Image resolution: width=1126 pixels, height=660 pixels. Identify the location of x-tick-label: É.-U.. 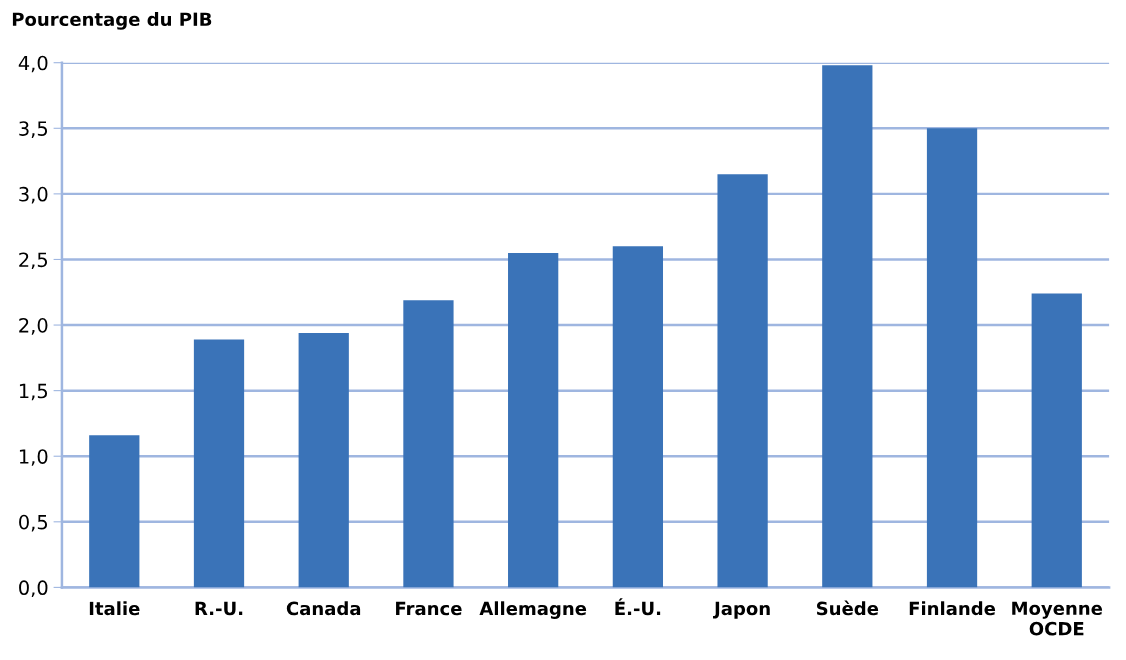
(638, 607).